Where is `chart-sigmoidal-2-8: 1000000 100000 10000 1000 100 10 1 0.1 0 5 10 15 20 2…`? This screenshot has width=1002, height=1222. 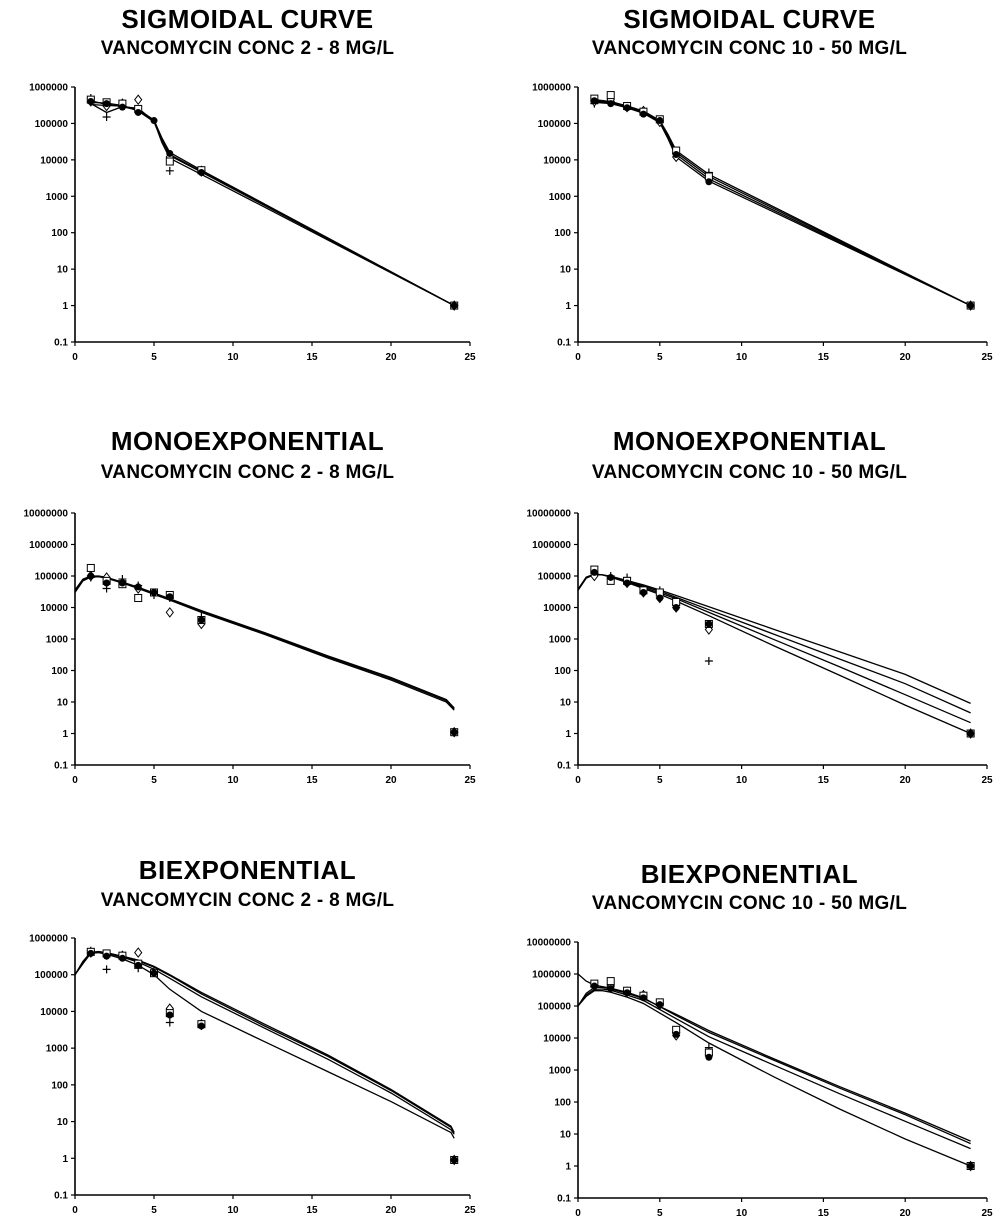 chart-sigmoidal-2-8: 1000000 100000 10000 1000 100 10 1 0.1 0 5 10 15 20 2… is located at coordinates (252, 223).